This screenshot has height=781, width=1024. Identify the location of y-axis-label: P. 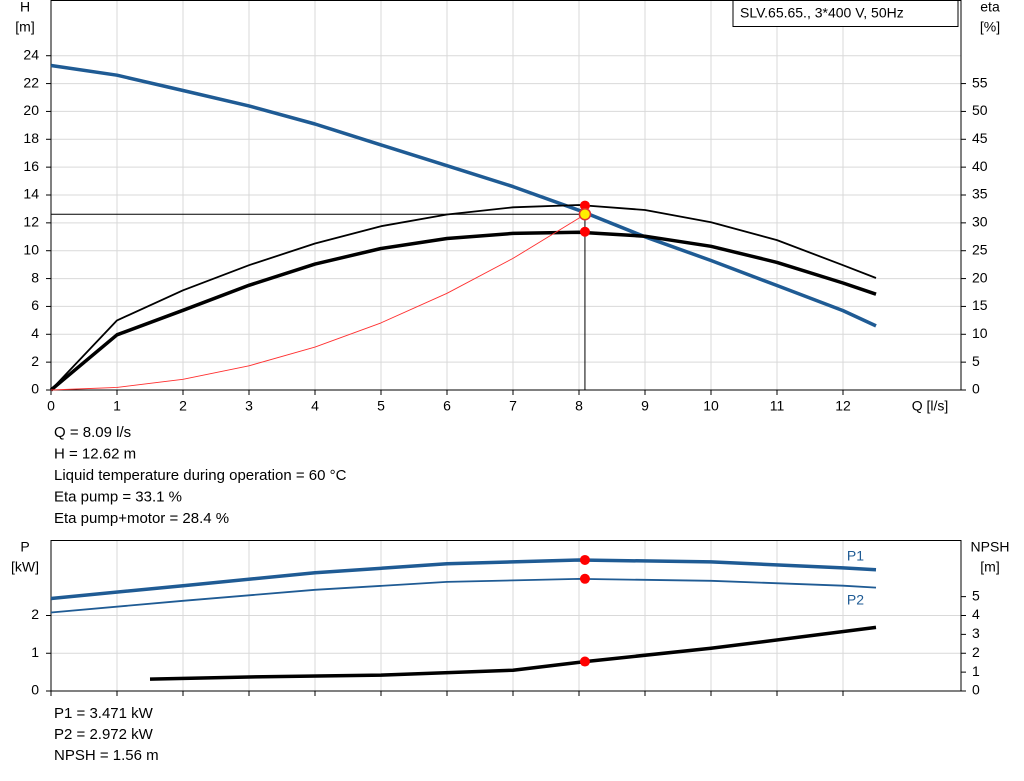
(24, 547).